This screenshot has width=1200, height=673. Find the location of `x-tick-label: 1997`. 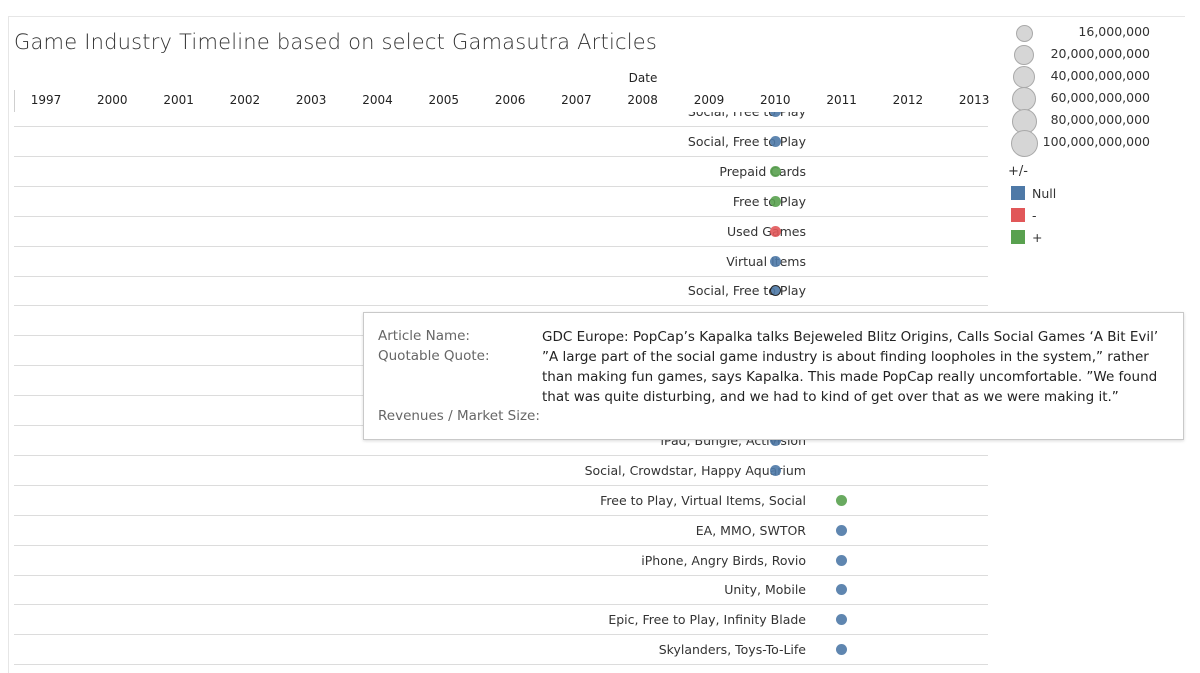

x-tick-label: 1997 is located at coordinates (46, 100).